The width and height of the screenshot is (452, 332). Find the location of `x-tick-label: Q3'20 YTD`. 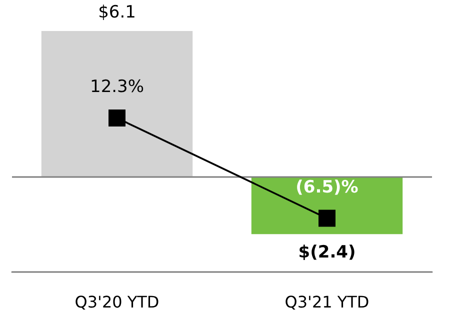

x-tick-label: Q3'20 YTD is located at coordinates (117, 302).